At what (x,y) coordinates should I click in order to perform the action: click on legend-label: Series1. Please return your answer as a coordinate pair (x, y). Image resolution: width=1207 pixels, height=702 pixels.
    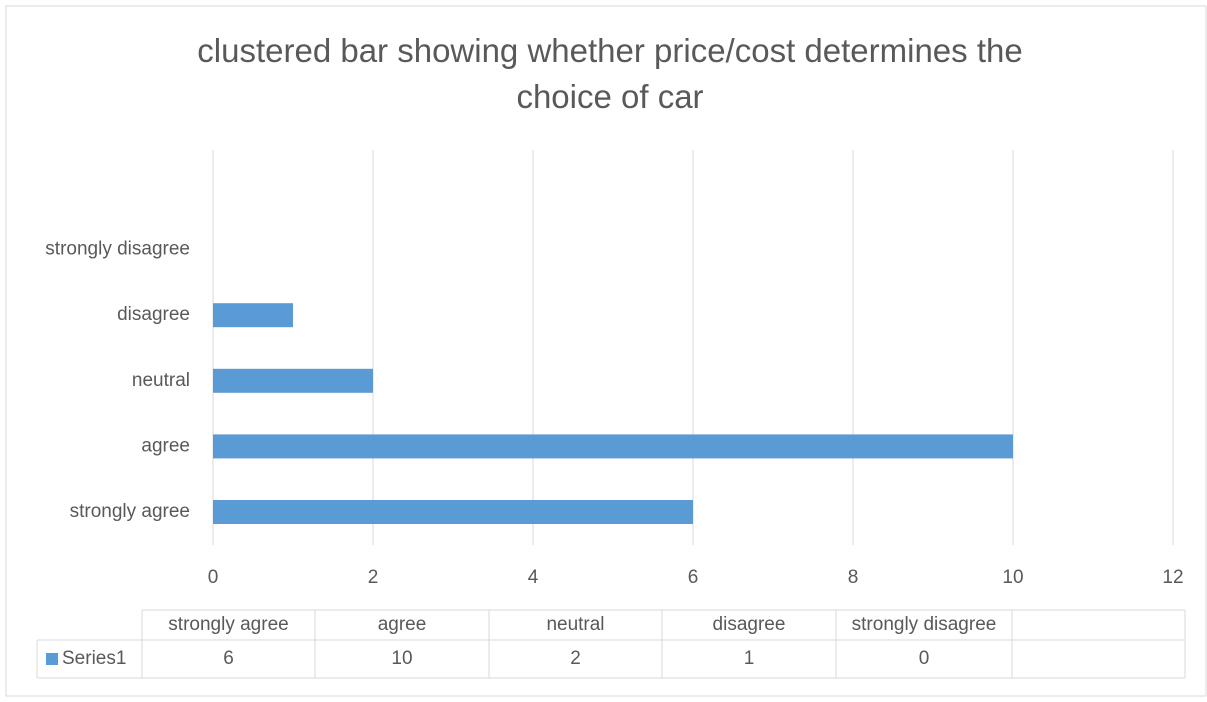
    Looking at the image, I should click on (94, 658).